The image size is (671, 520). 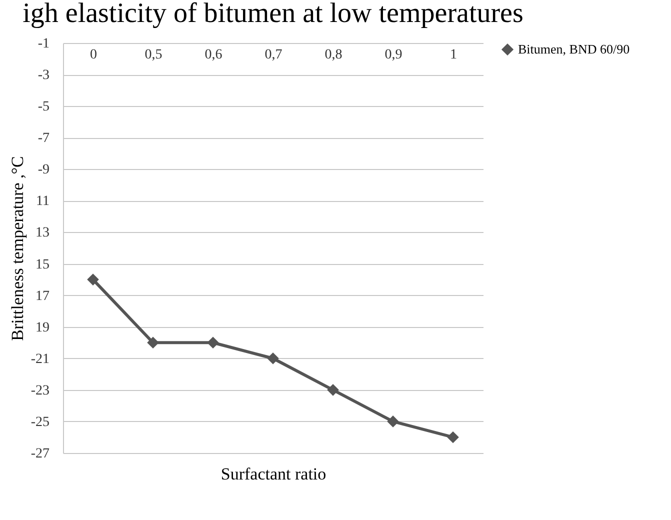 What do you see at coordinates (93, 55) in the screenshot?
I see `x-tick-label: 0` at bounding box center [93, 55].